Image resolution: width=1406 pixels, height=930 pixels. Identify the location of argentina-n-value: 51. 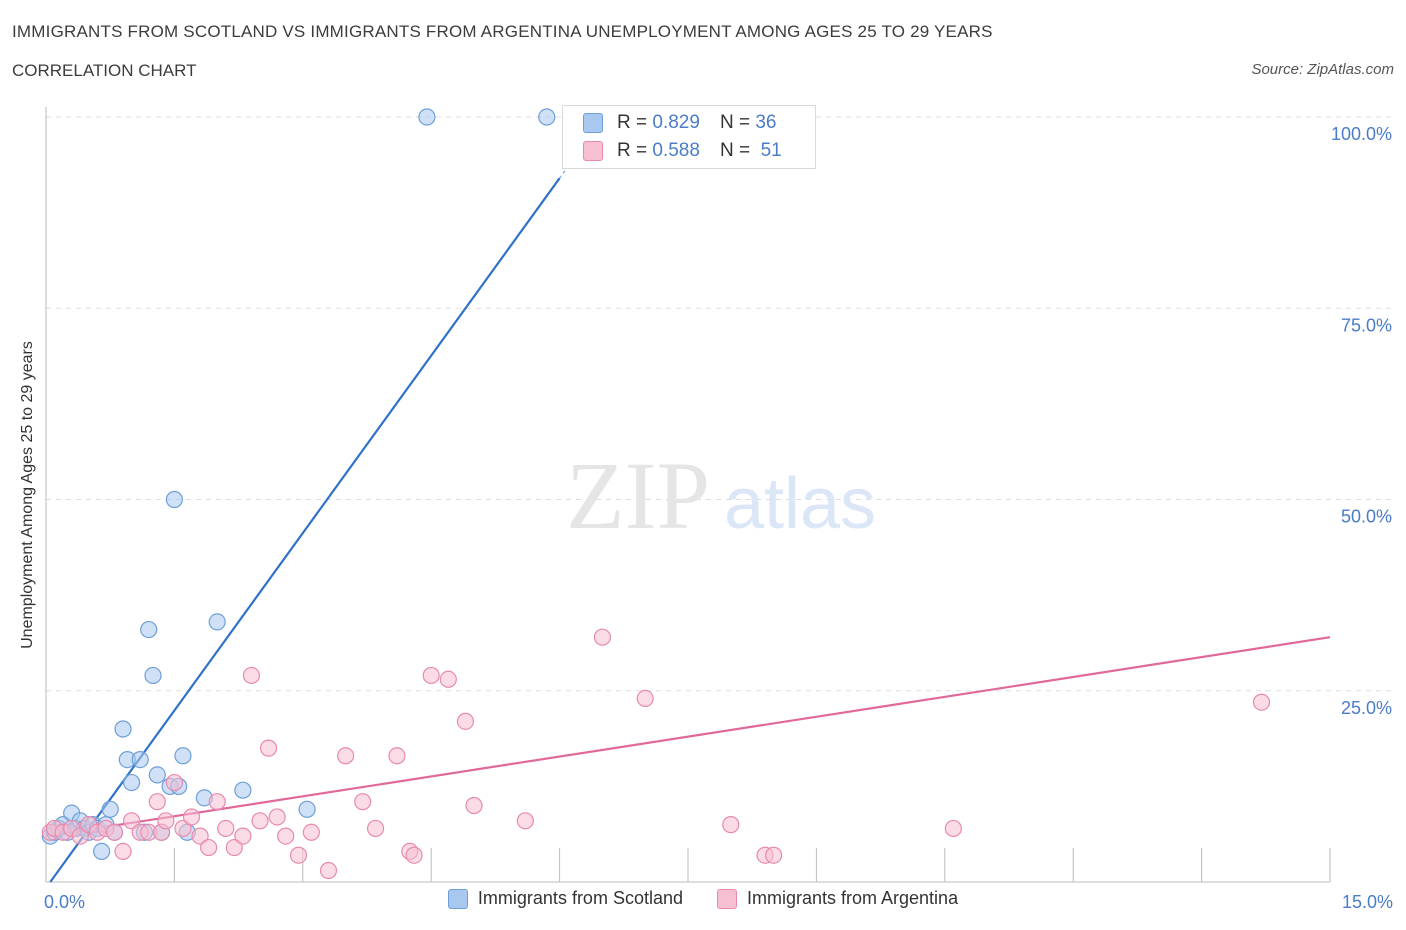
(771, 150).